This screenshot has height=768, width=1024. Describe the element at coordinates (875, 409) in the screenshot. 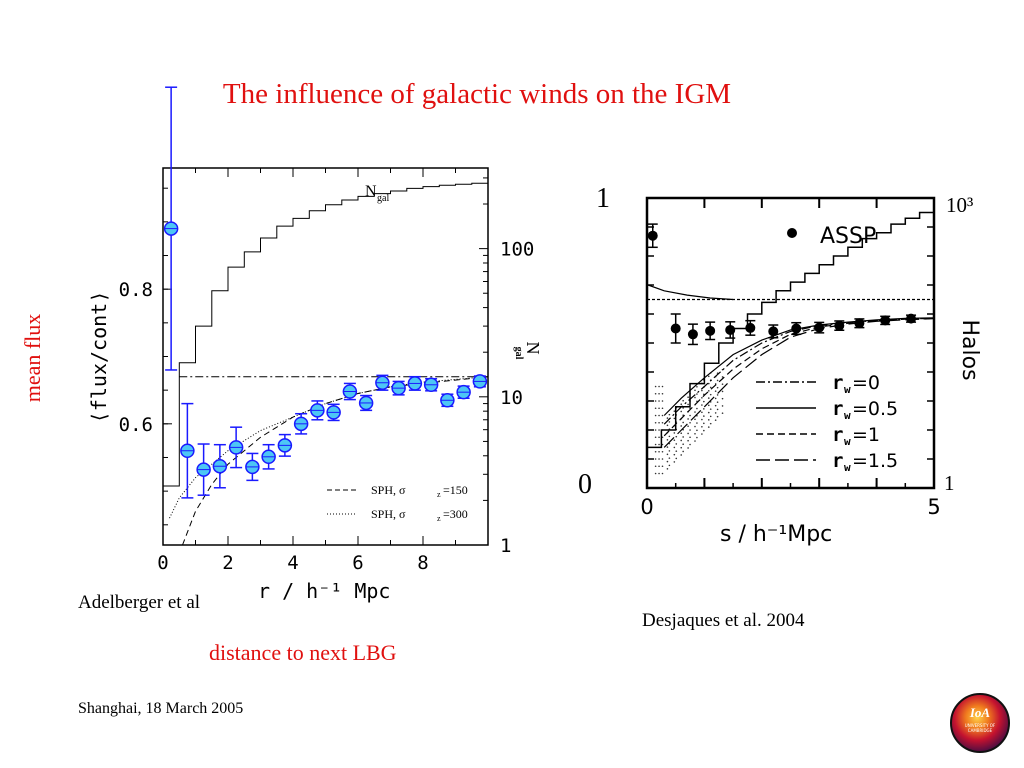

I see `legend-rw-value: =0.5` at that location.